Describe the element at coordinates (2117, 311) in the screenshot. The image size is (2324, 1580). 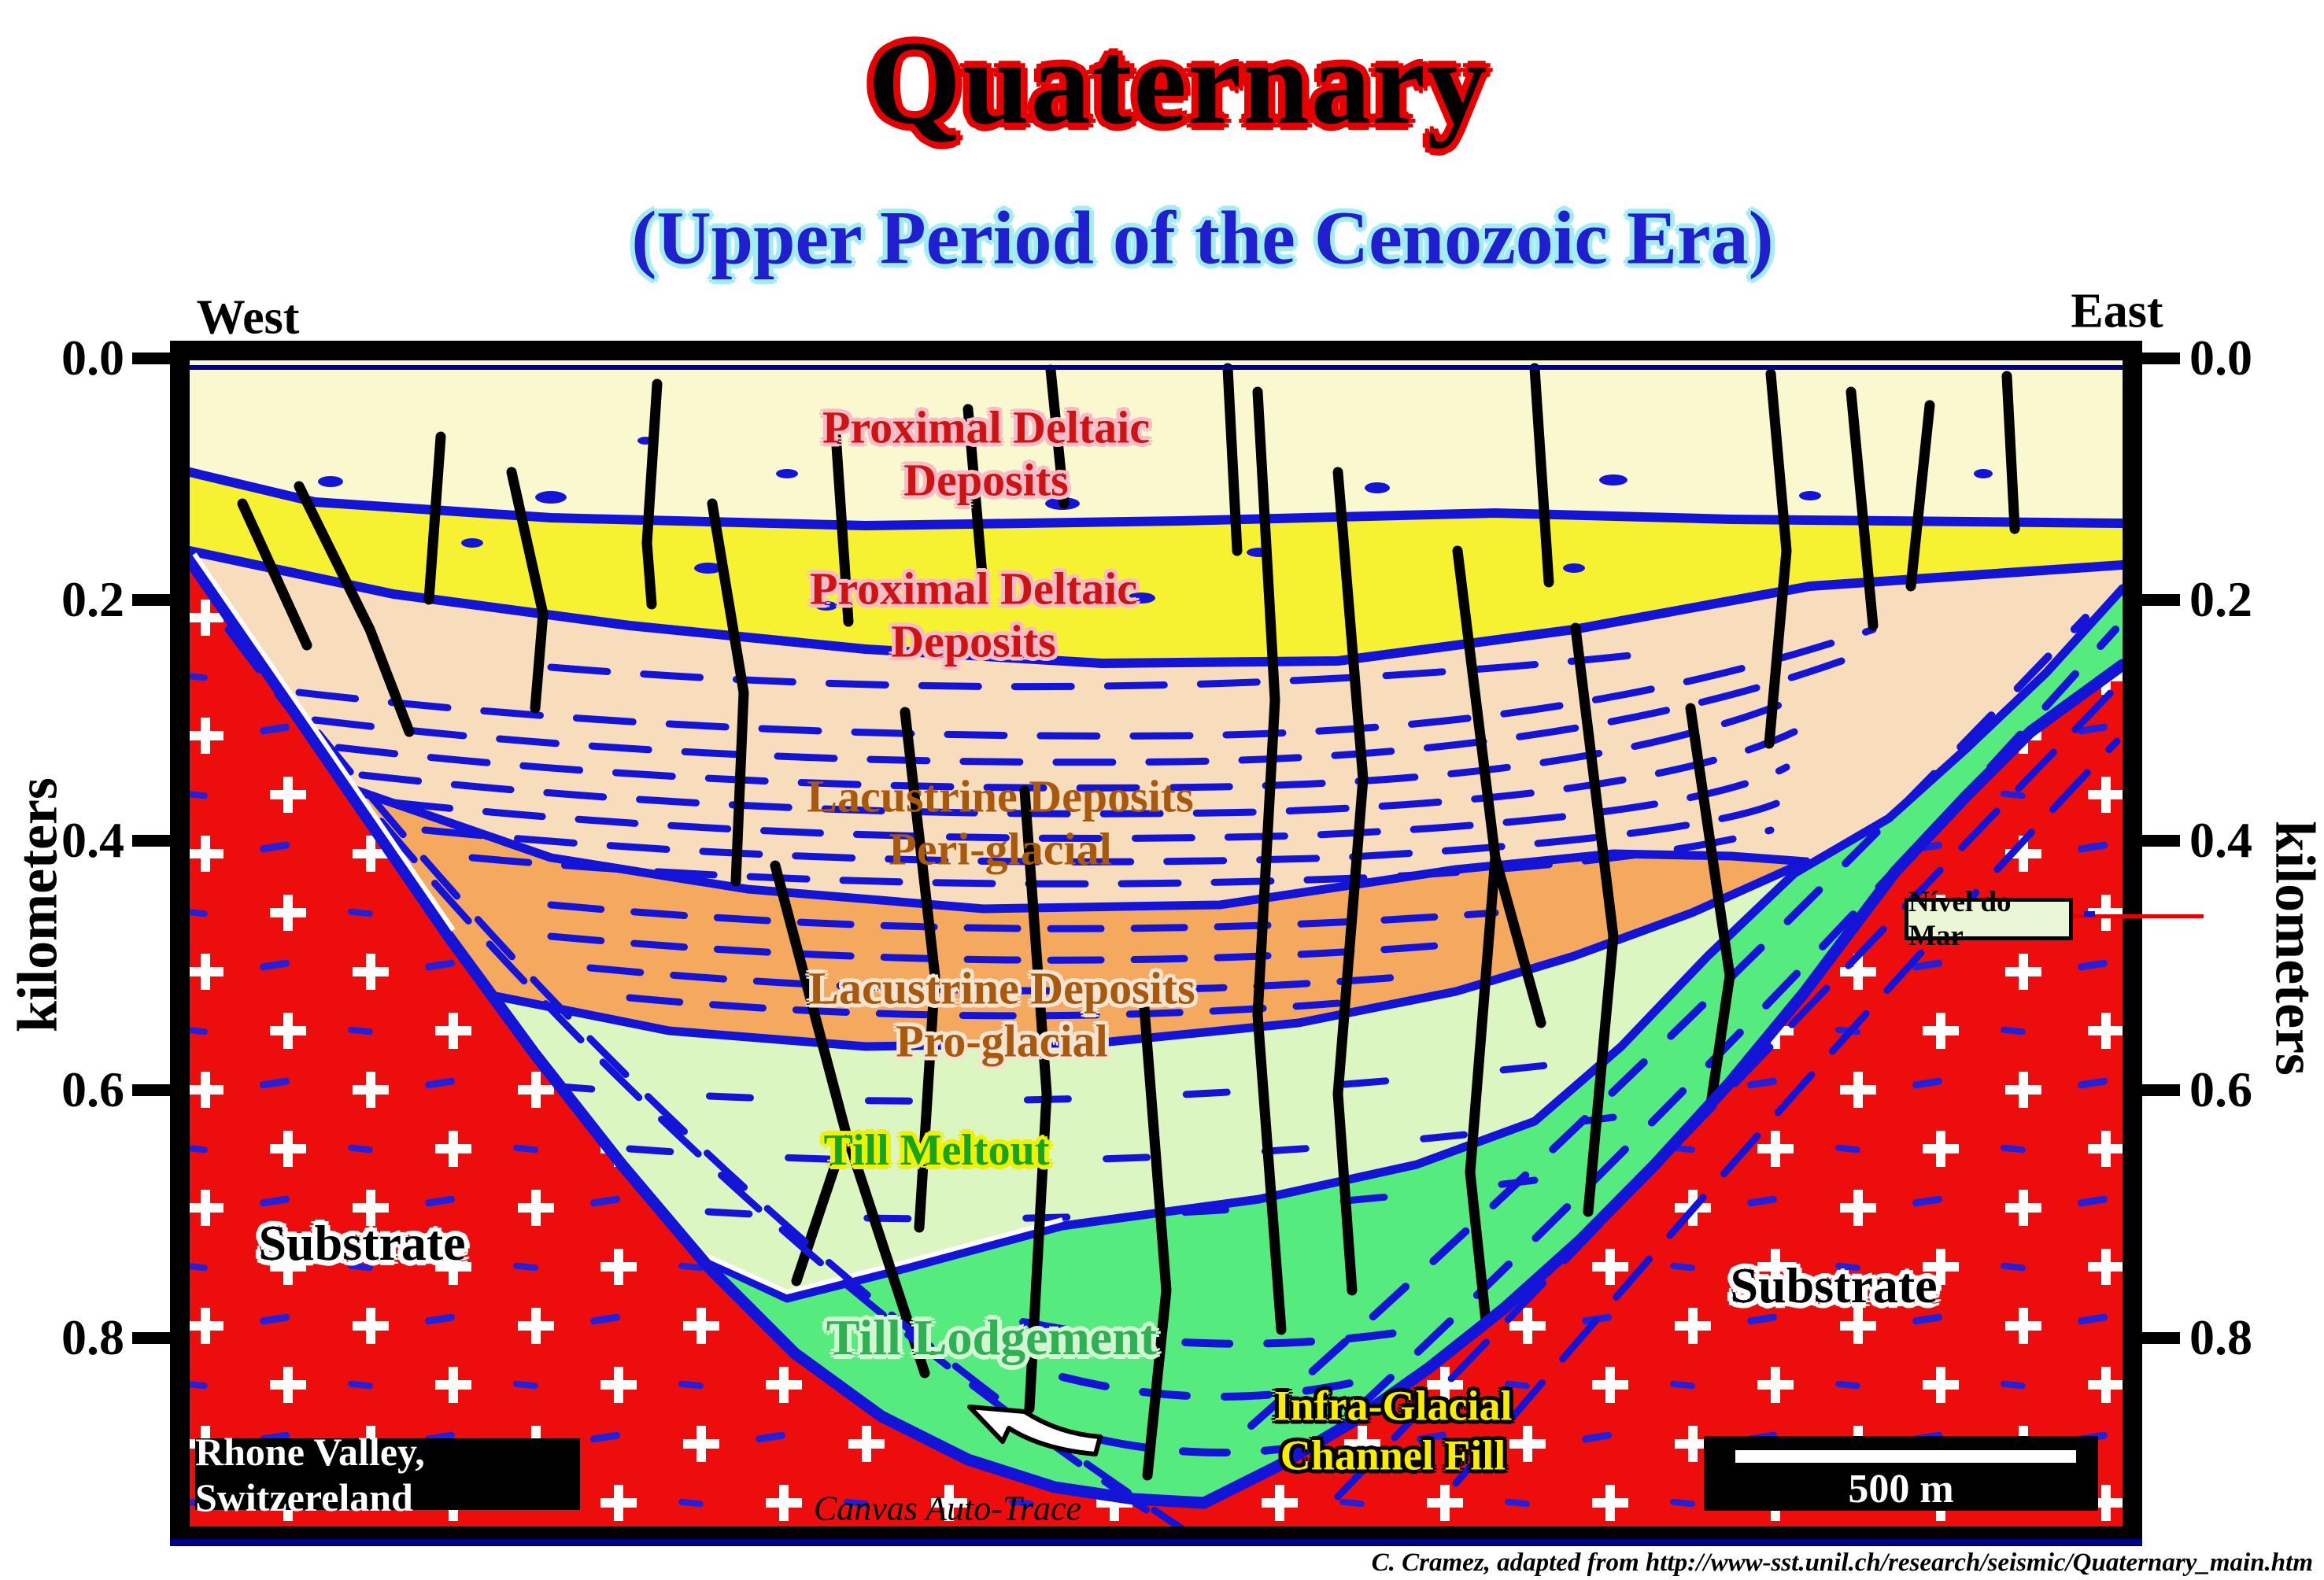
I see `east-label: East` at that location.